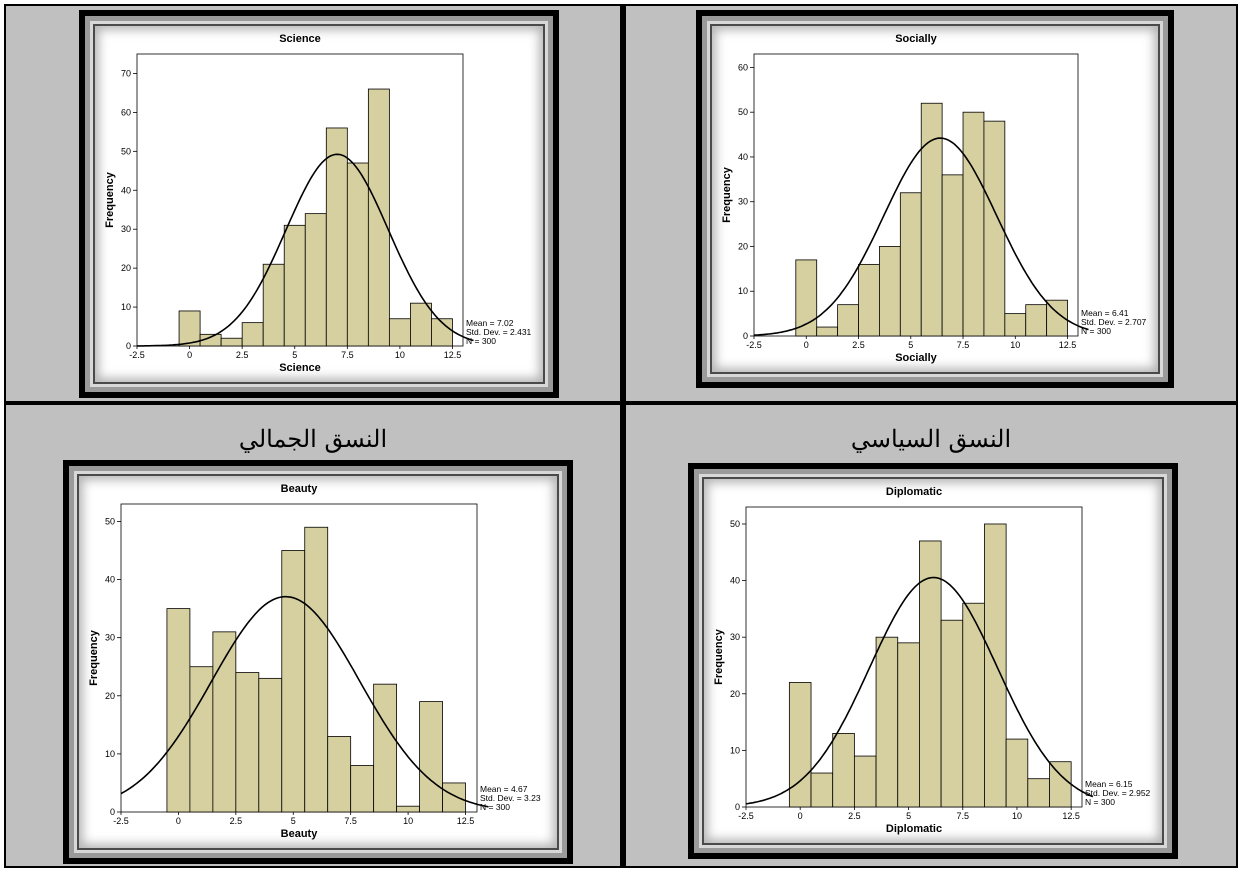 The width and height of the screenshot is (1242, 874). What do you see at coordinates (1105, 313) in the screenshot?
I see `stats-mean: Mean = 6.41` at bounding box center [1105, 313].